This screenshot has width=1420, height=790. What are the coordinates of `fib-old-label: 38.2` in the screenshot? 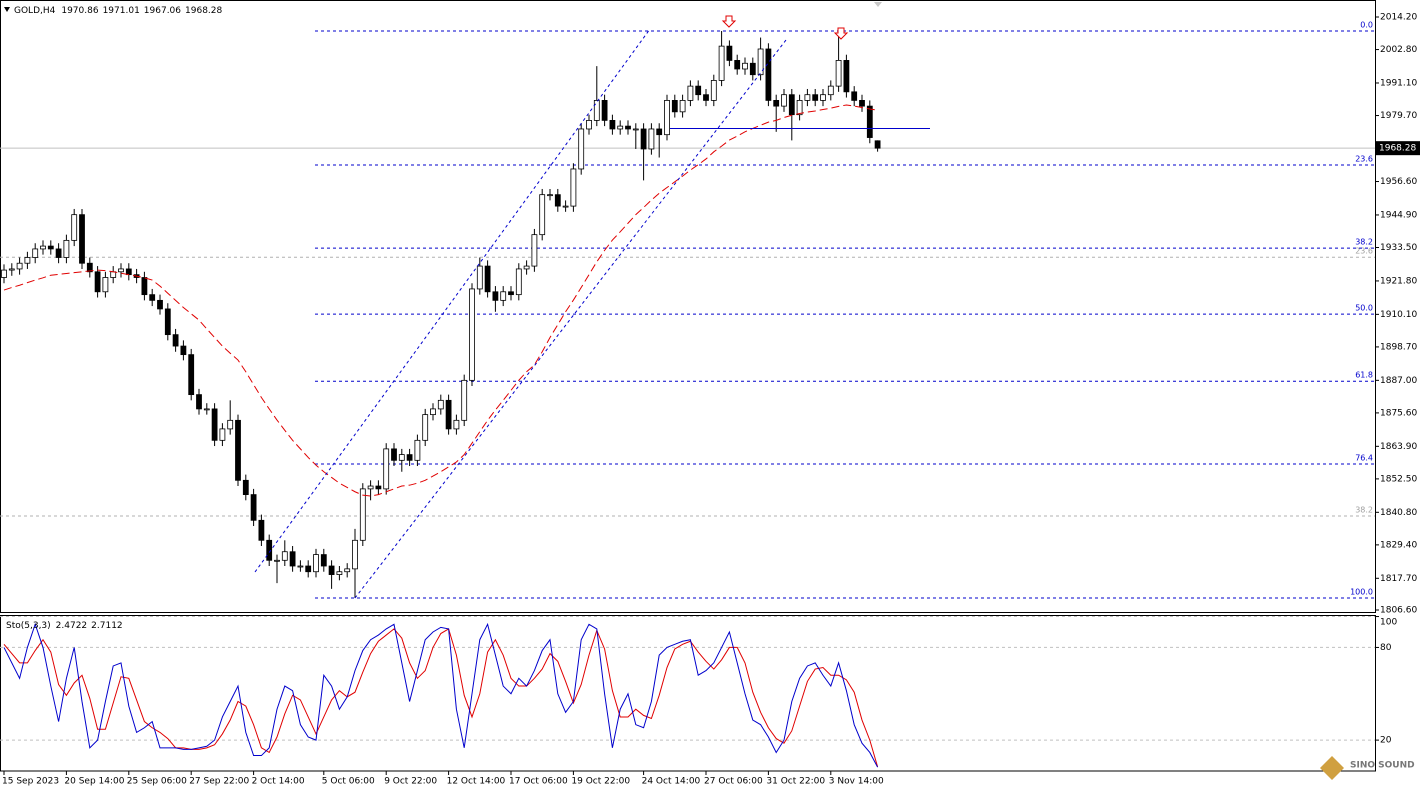 It's located at (1364, 510).